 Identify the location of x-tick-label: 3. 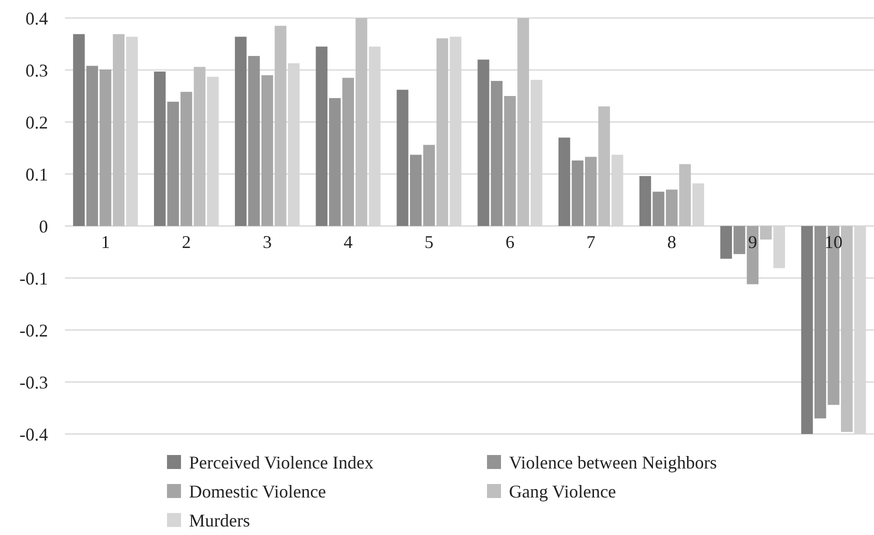
(267, 242).